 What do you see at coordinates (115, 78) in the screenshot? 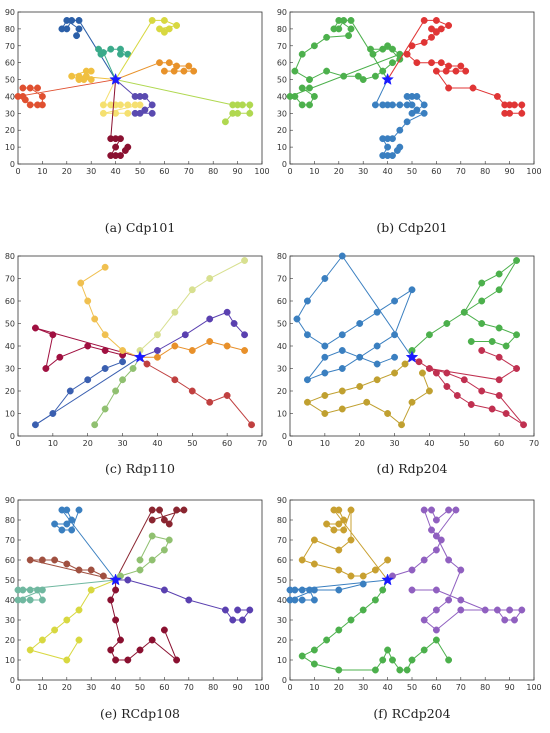
I see `depot-star-icon` at bounding box center [115, 78].